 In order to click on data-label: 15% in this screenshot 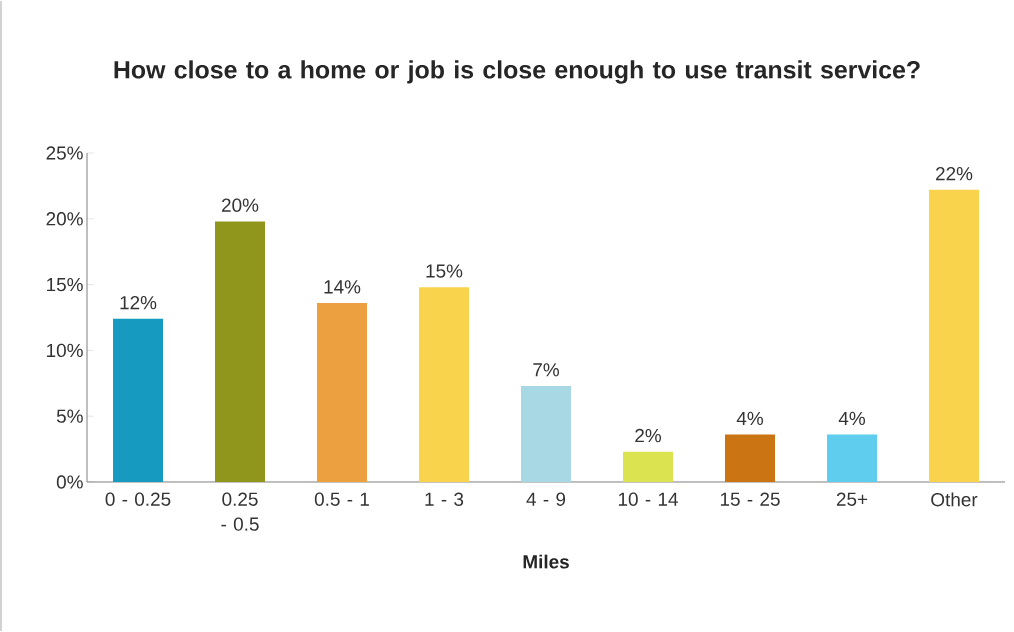, I will do `click(444, 271)`.